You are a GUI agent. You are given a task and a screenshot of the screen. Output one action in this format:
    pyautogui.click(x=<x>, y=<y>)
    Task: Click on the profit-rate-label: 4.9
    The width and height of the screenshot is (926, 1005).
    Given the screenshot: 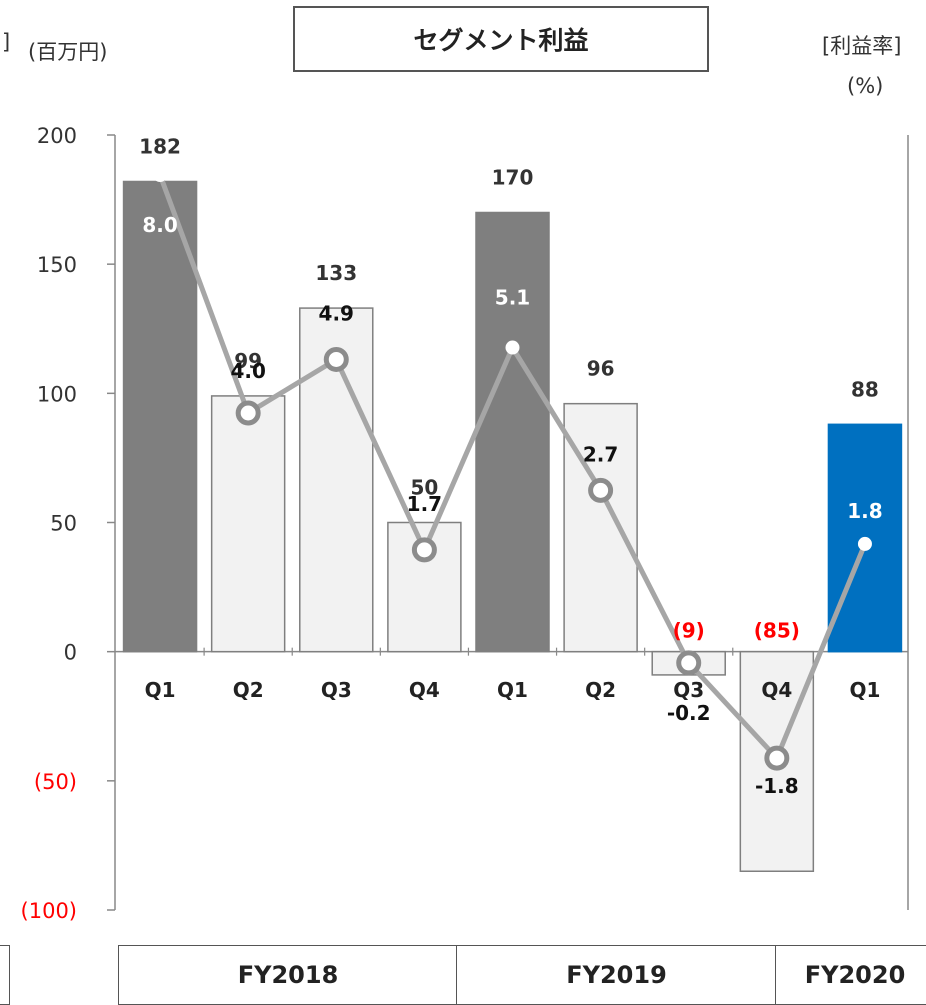 What is the action you would take?
    pyautogui.click(x=336, y=313)
    